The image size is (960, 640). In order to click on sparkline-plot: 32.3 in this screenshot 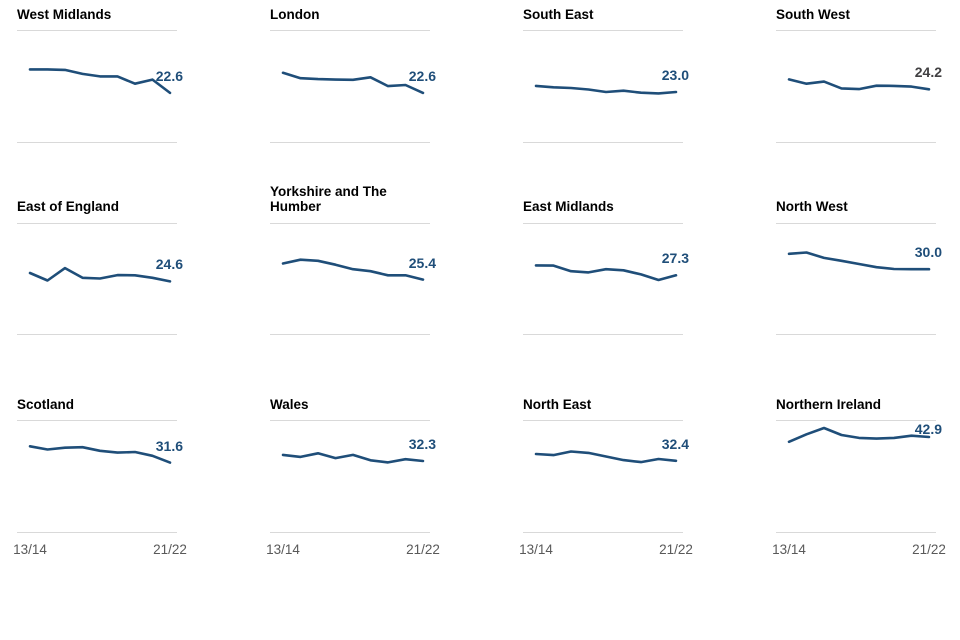, I will do `click(353, 476)`.